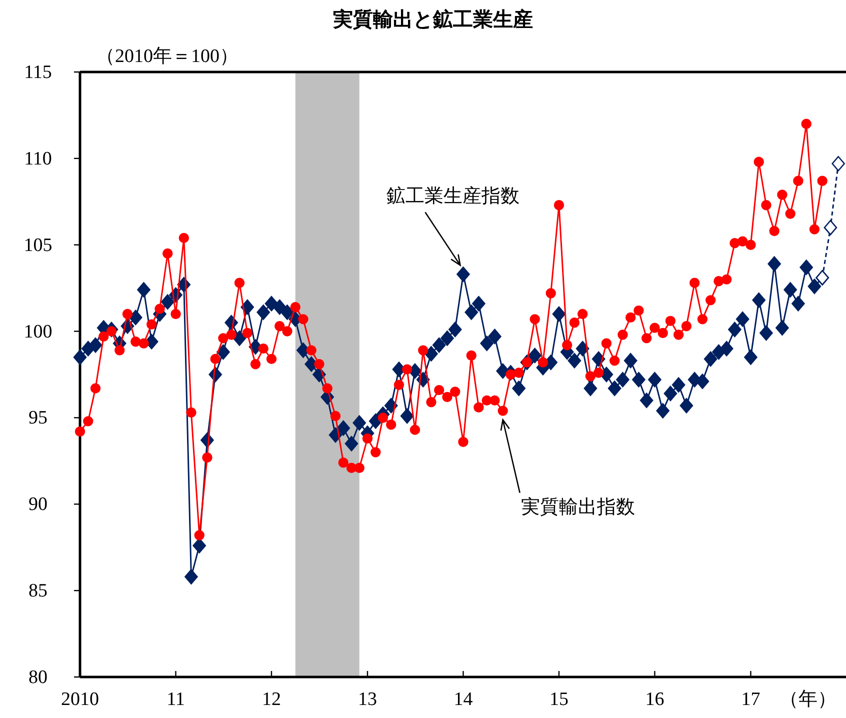  Describe the element at coordinates (38, 72) in the screenshot. I see `y-tick-label: 115` at that location.